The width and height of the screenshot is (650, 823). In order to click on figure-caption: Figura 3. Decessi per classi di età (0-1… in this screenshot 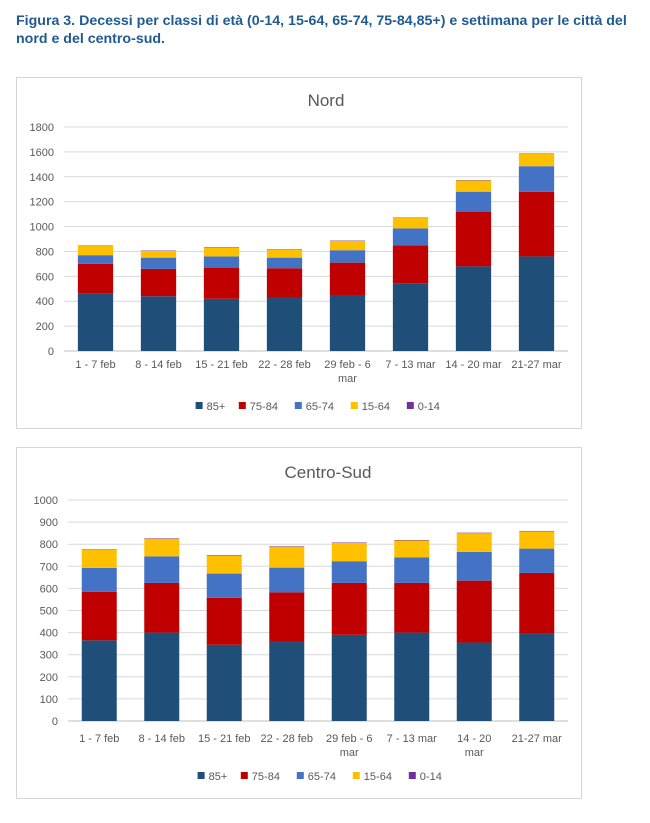, I will do `click(321, 30)`.